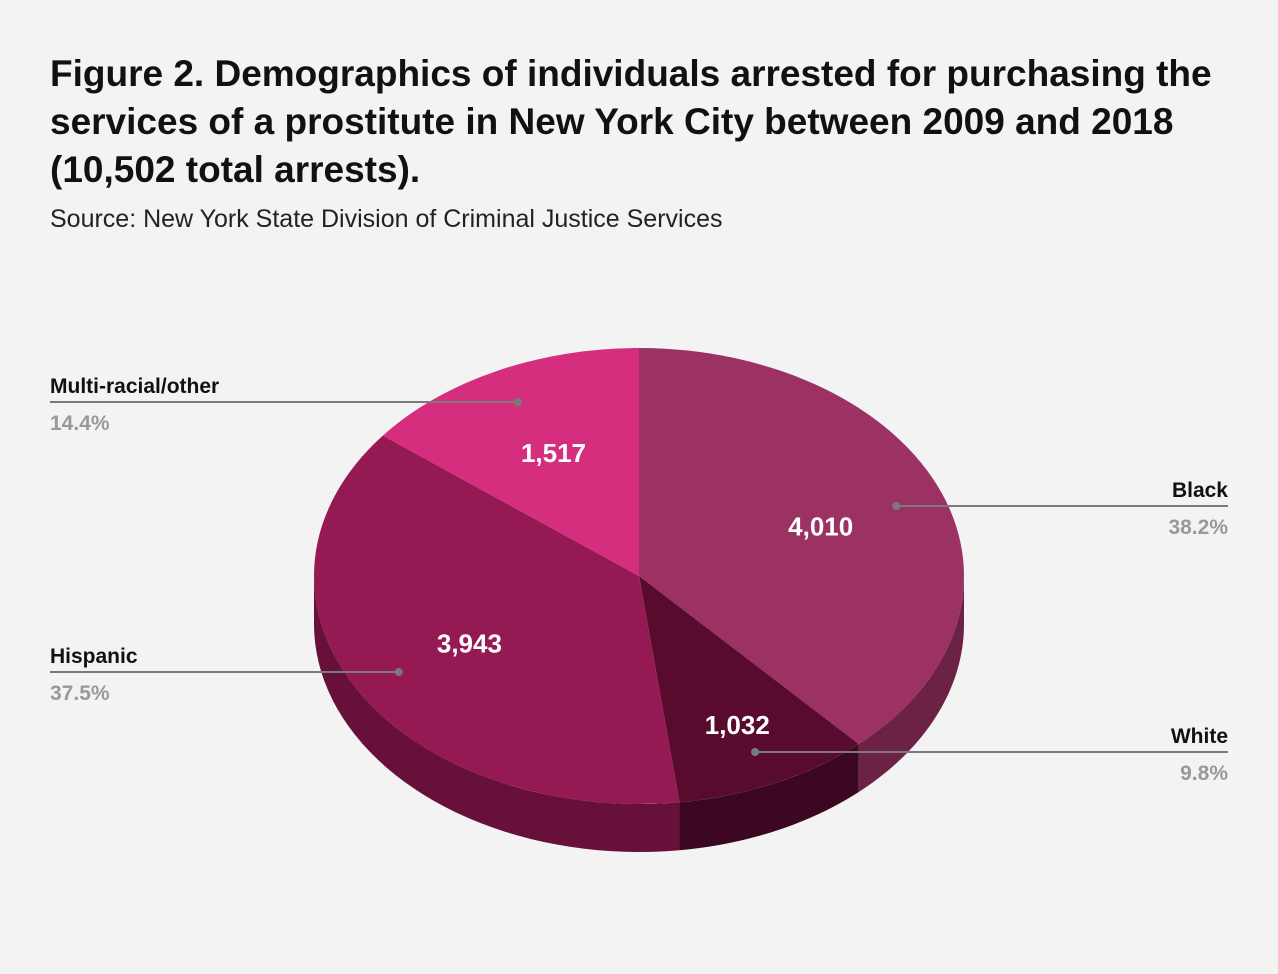 This screenshot has height=974, width=1278. What do you see at coordinates (469, 644) in the screenshot?
I see `slice-value-label: 3,943` at bounding box center [469, 644].